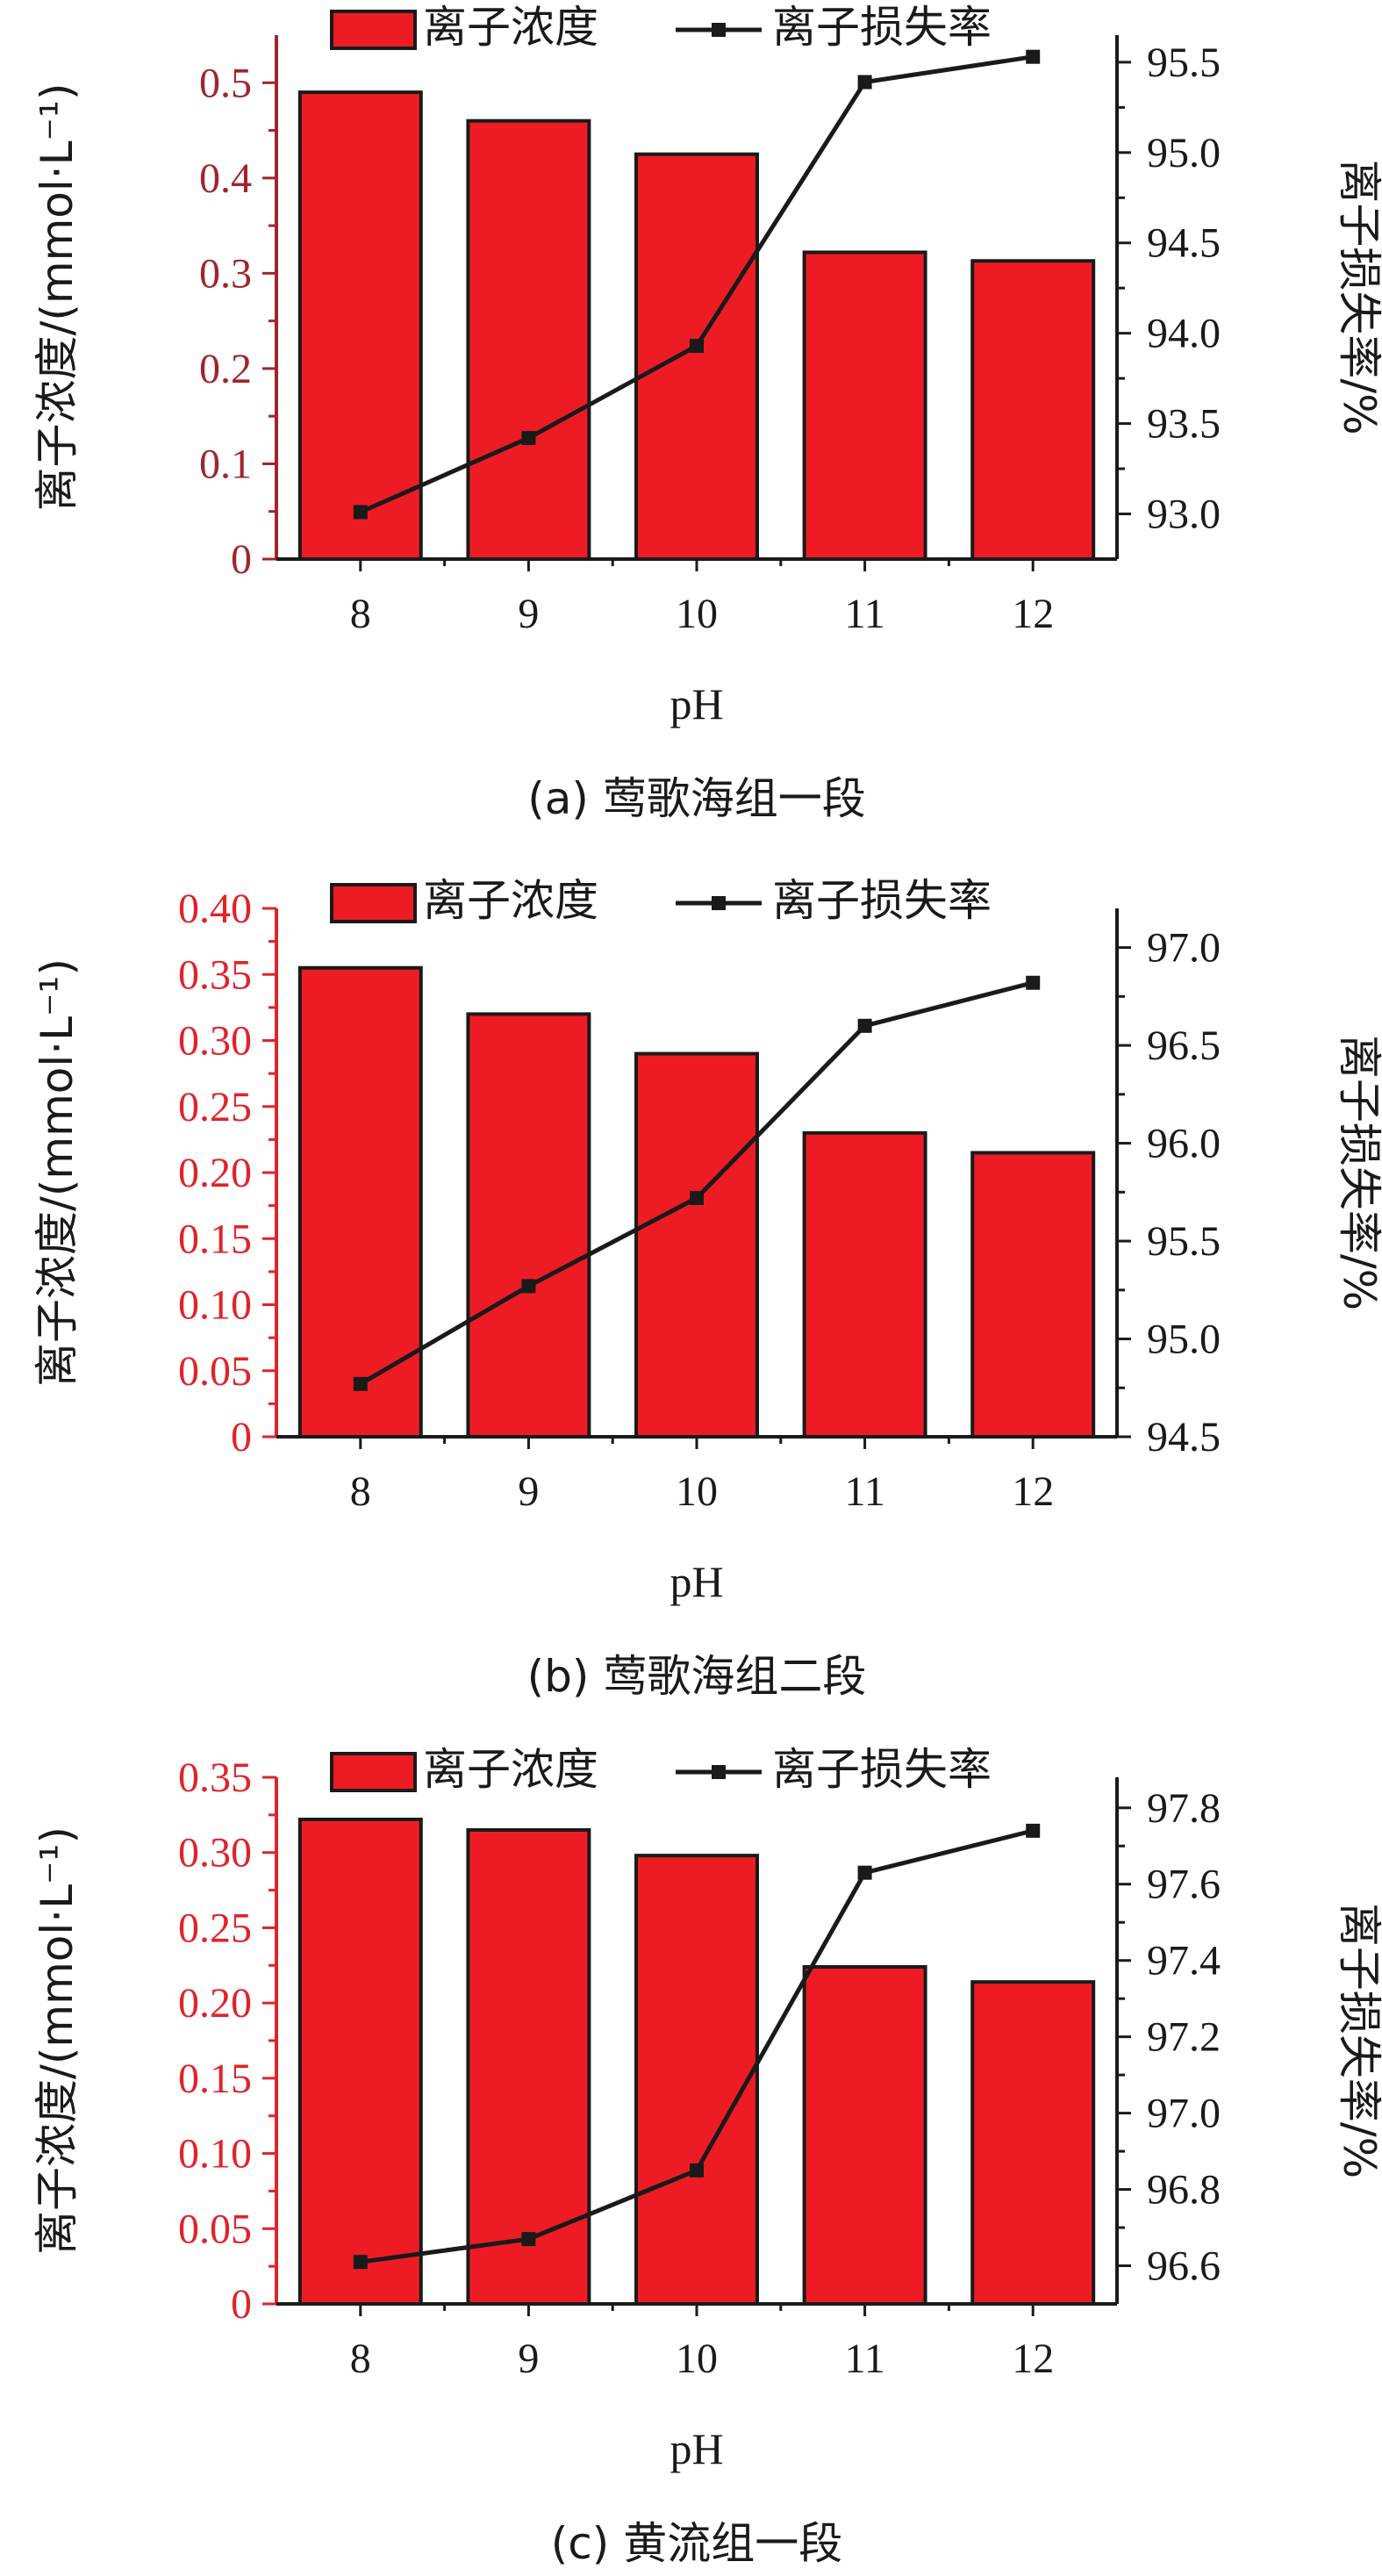 This screenshot has width=1382, height=2576. Describe the element at coordinates (1184, 1046) in the screenshot. I see `right-tick-label: 96.5` at that location.